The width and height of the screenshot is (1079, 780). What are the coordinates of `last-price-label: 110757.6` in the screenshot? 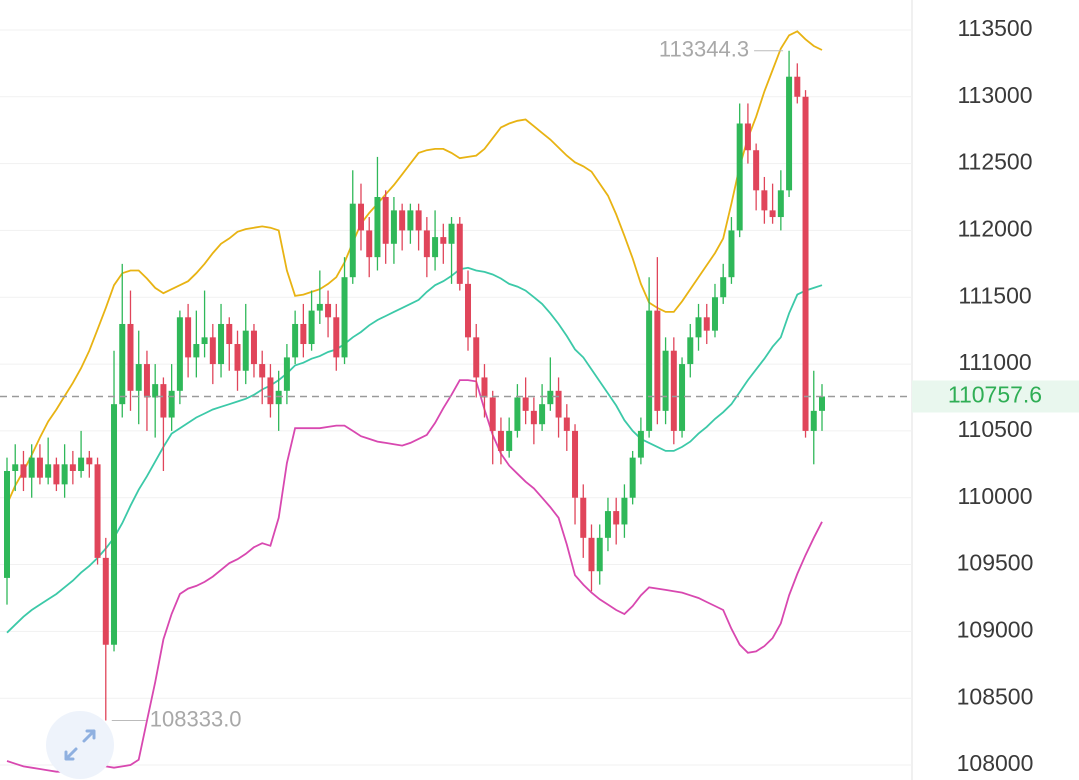 It's located at (995, 395).